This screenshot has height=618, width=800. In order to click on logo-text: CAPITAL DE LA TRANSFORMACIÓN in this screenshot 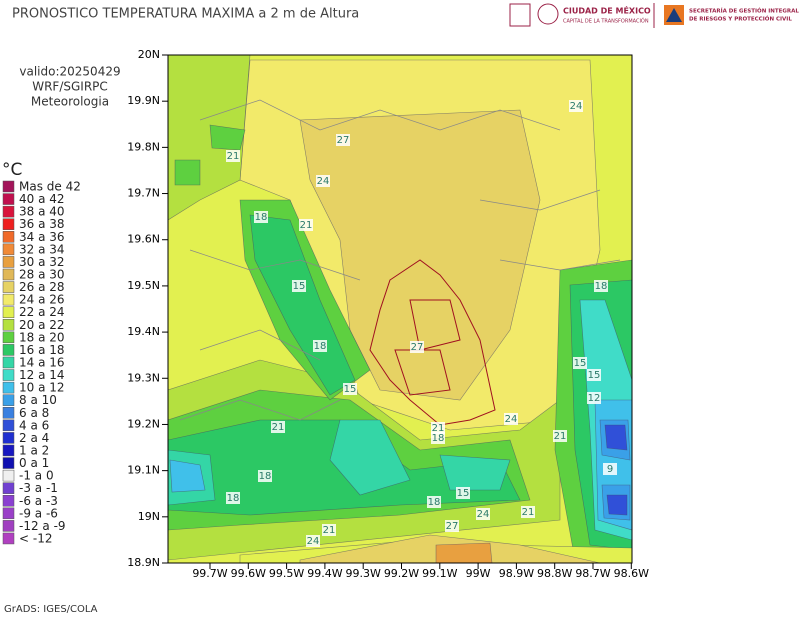, I will do `click(606, 21)`.